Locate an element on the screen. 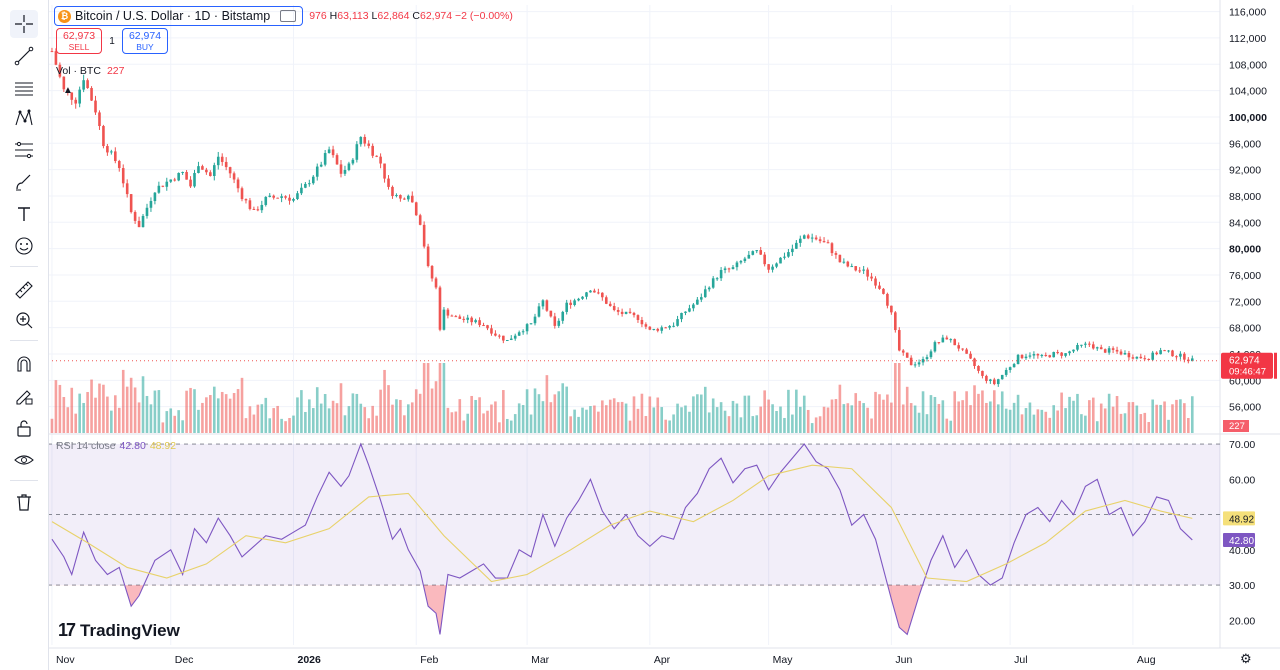 Image resolution: width=1280 pixels, height=670 pixels. buy-button: 62,974 BUY is located at coordinates (145, 41).